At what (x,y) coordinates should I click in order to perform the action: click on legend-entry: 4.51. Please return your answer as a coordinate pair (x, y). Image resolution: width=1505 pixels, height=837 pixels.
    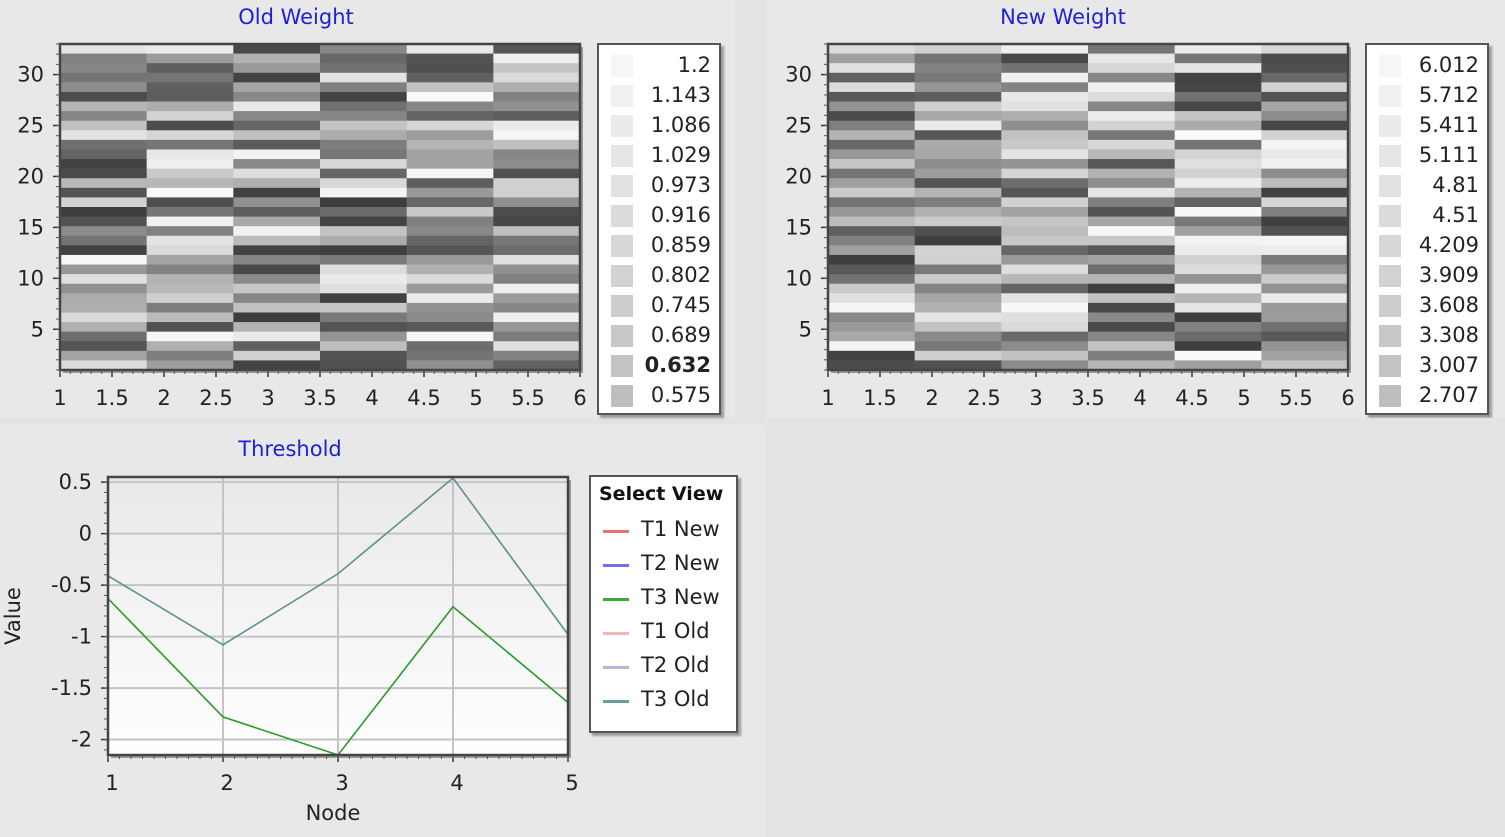
    Looking at the image, I should click on (1427, 215).